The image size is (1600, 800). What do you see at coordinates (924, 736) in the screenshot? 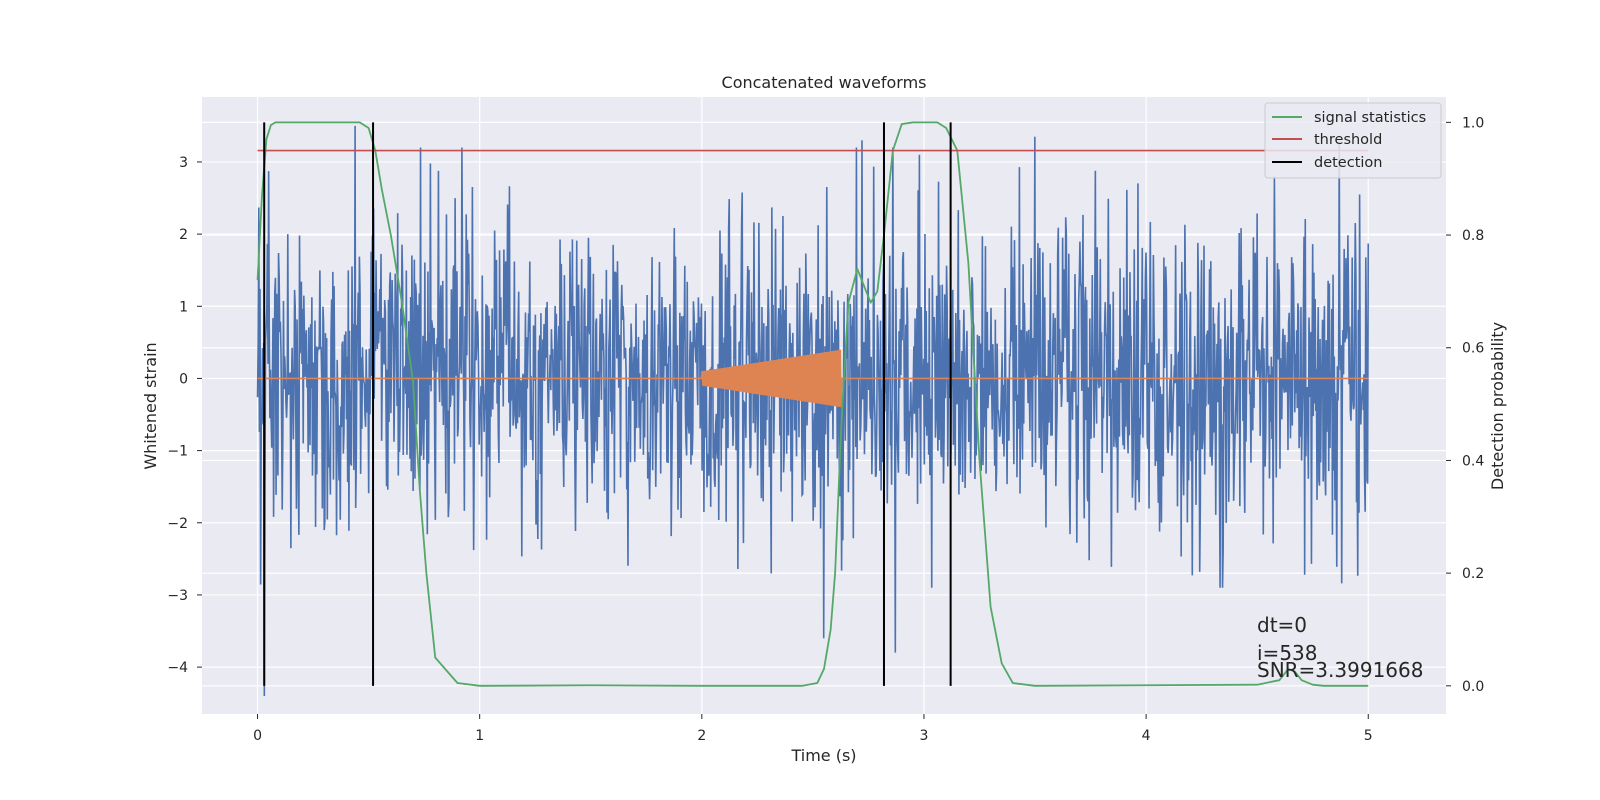
I see `x-tick-label: 3` at bounding box center [924, 736].